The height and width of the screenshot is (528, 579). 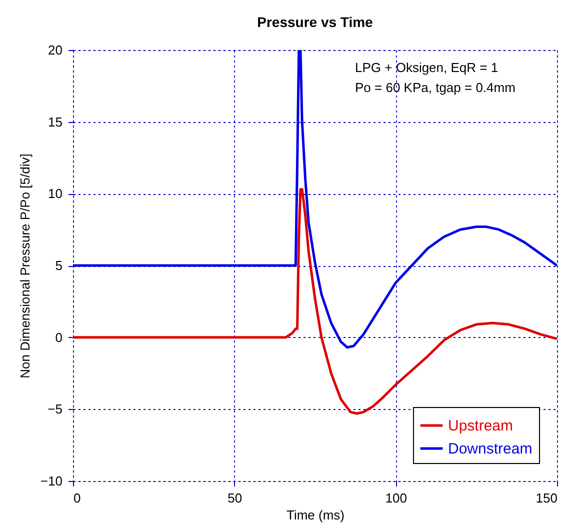 I want to click on y-tick-label: 15, so click(x=55, y=122).